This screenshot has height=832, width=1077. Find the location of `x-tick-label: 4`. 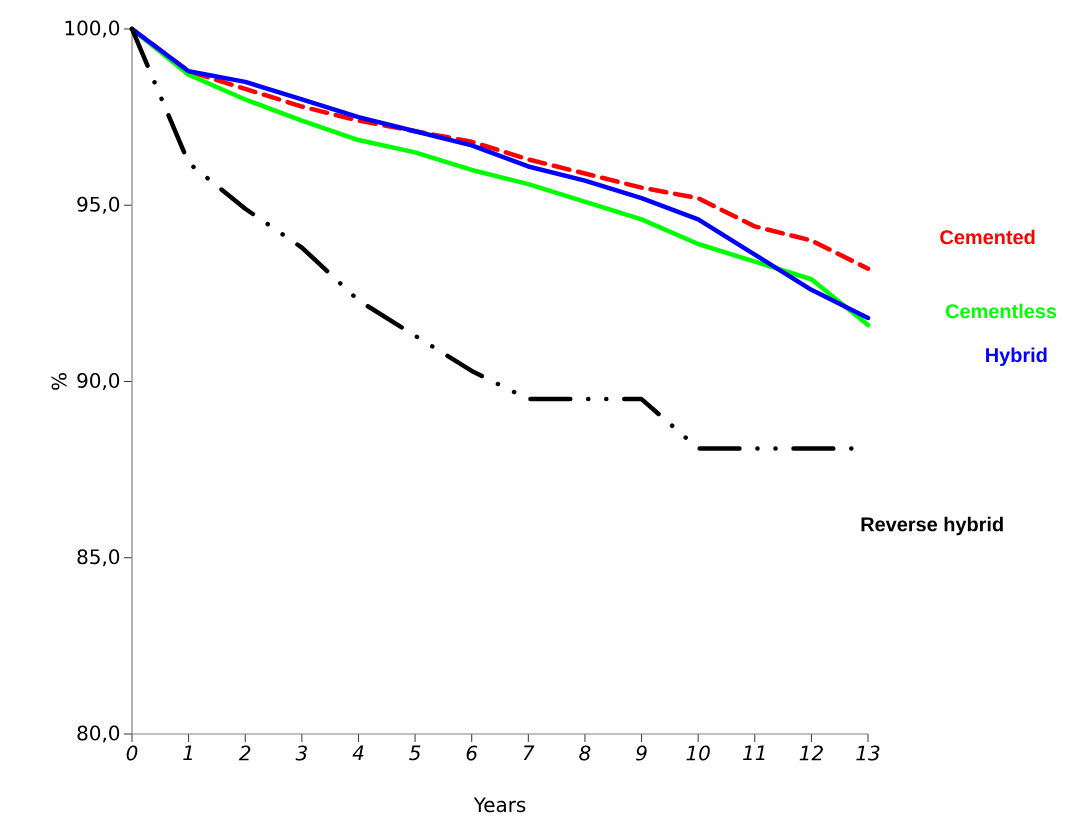

x-tick-label: 4 is located at coordinates (358, 753).